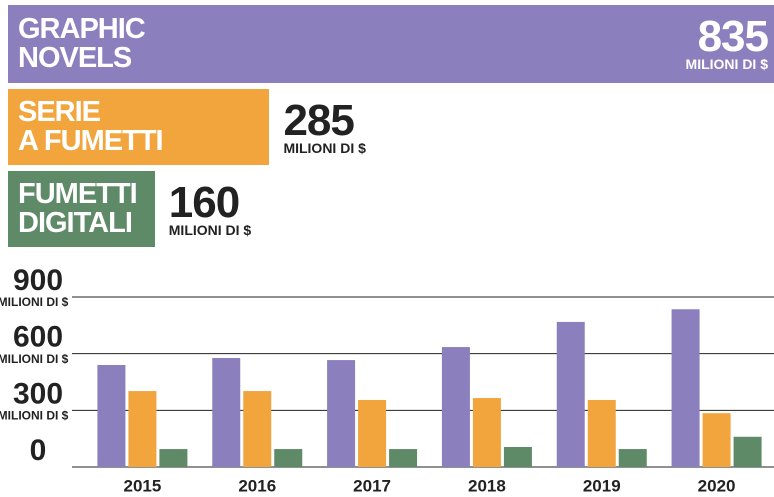 This screenshot has width=774, height=497. I want to click on x-tick-label: 2016, so click(257, 485).